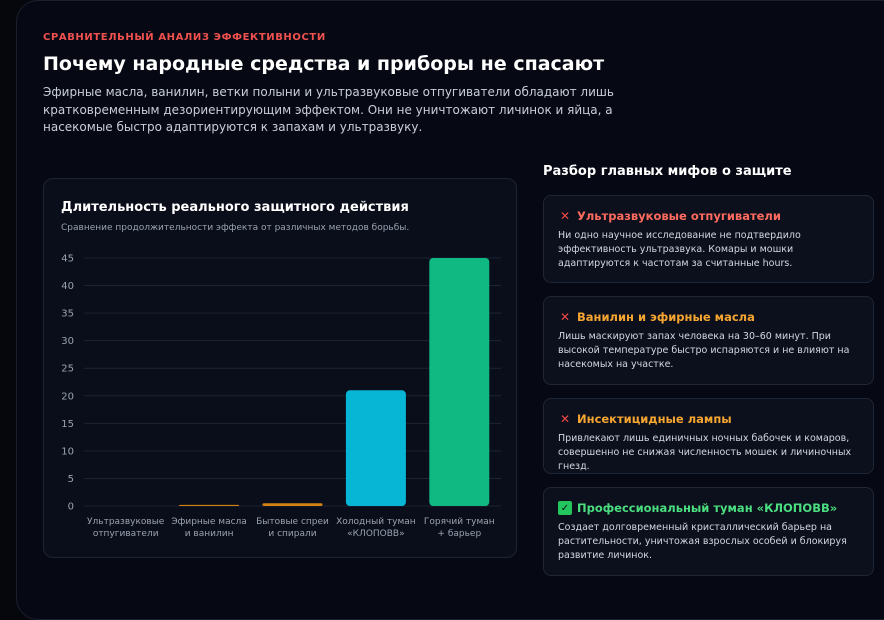 The image size is (884, 620). I want to click on myth-card-title: Ультразвуковые отпугиватели, so click(679, 216).